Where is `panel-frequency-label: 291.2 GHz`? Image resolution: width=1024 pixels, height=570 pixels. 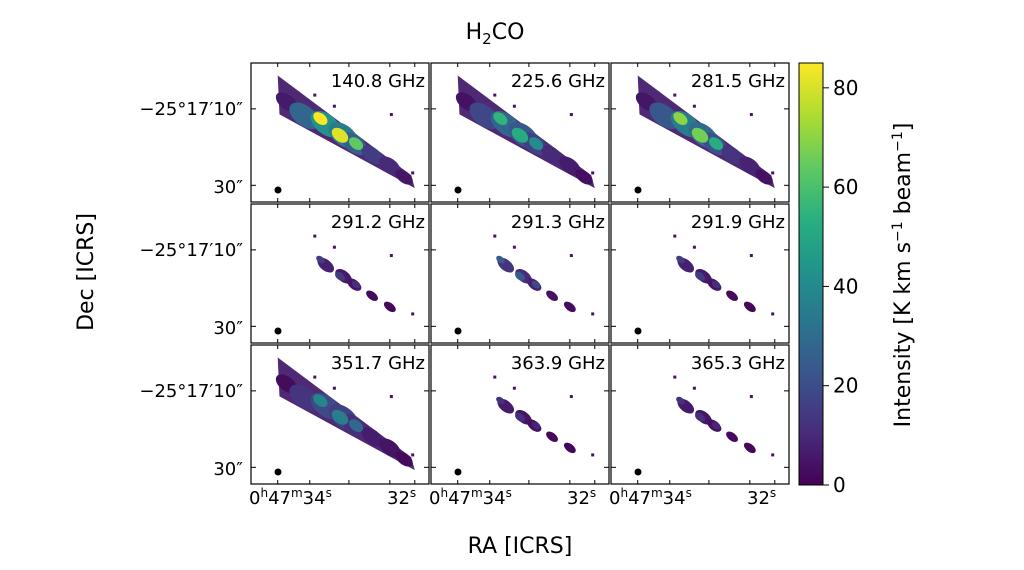 panel-frequency-label: 291.2 GHz is located at coordinates (378, 222).